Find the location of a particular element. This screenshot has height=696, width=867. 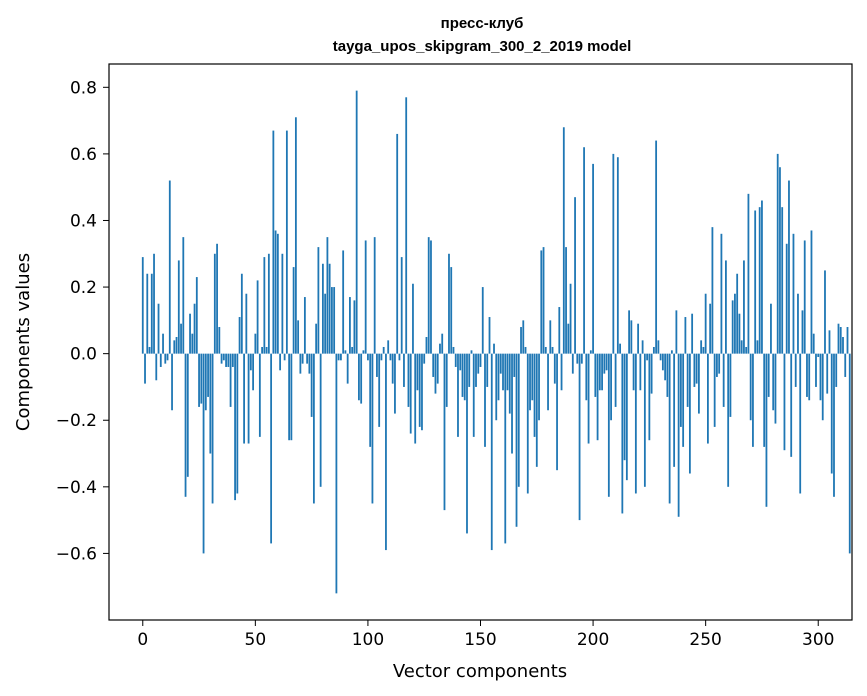

x-tick-label: 150 is located at coordinates (480, 640).